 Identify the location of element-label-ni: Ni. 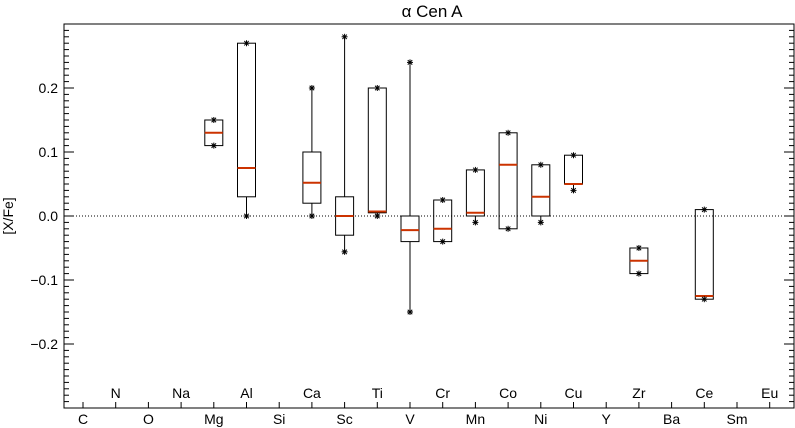
(540, 419).